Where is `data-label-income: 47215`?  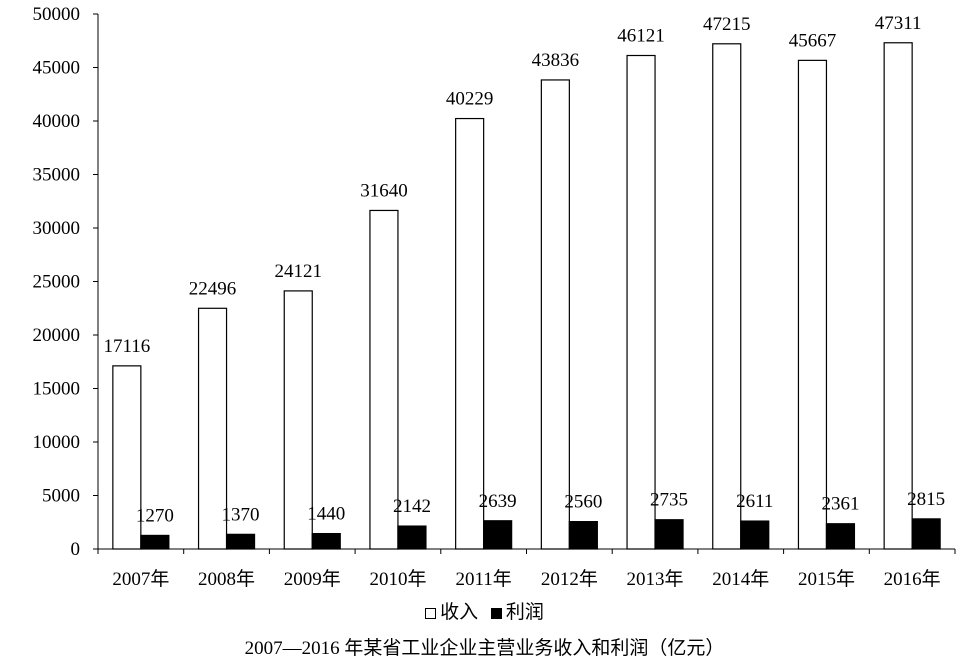 data-label-income: 47215 is located at coordinates (727, 24).